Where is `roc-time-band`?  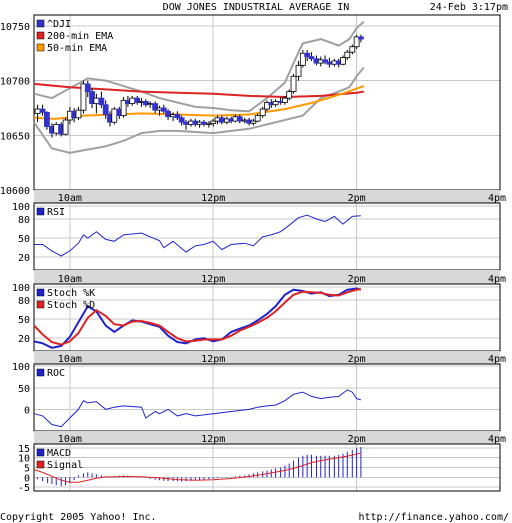 roc-time-band is located at coordinates (267, 437).